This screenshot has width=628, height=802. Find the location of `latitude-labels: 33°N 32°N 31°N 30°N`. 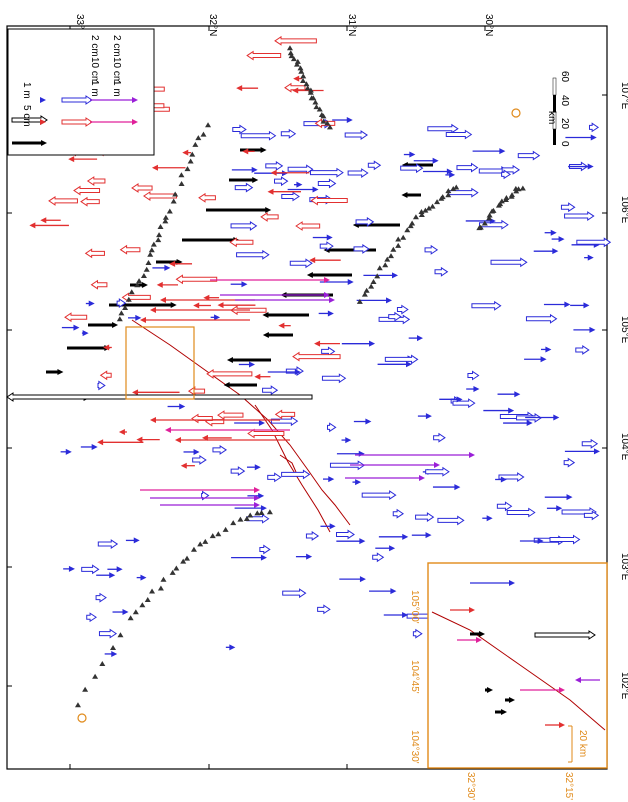

latitude-labels: 33°N 32°N 31°N 30°N is located at coordinates (284, 25).